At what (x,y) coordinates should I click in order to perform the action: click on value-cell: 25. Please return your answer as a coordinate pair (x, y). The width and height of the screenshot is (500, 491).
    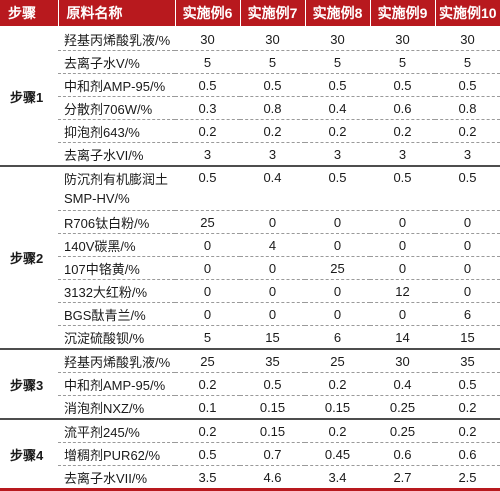
    Looking at the image, I should click on (207, 222).